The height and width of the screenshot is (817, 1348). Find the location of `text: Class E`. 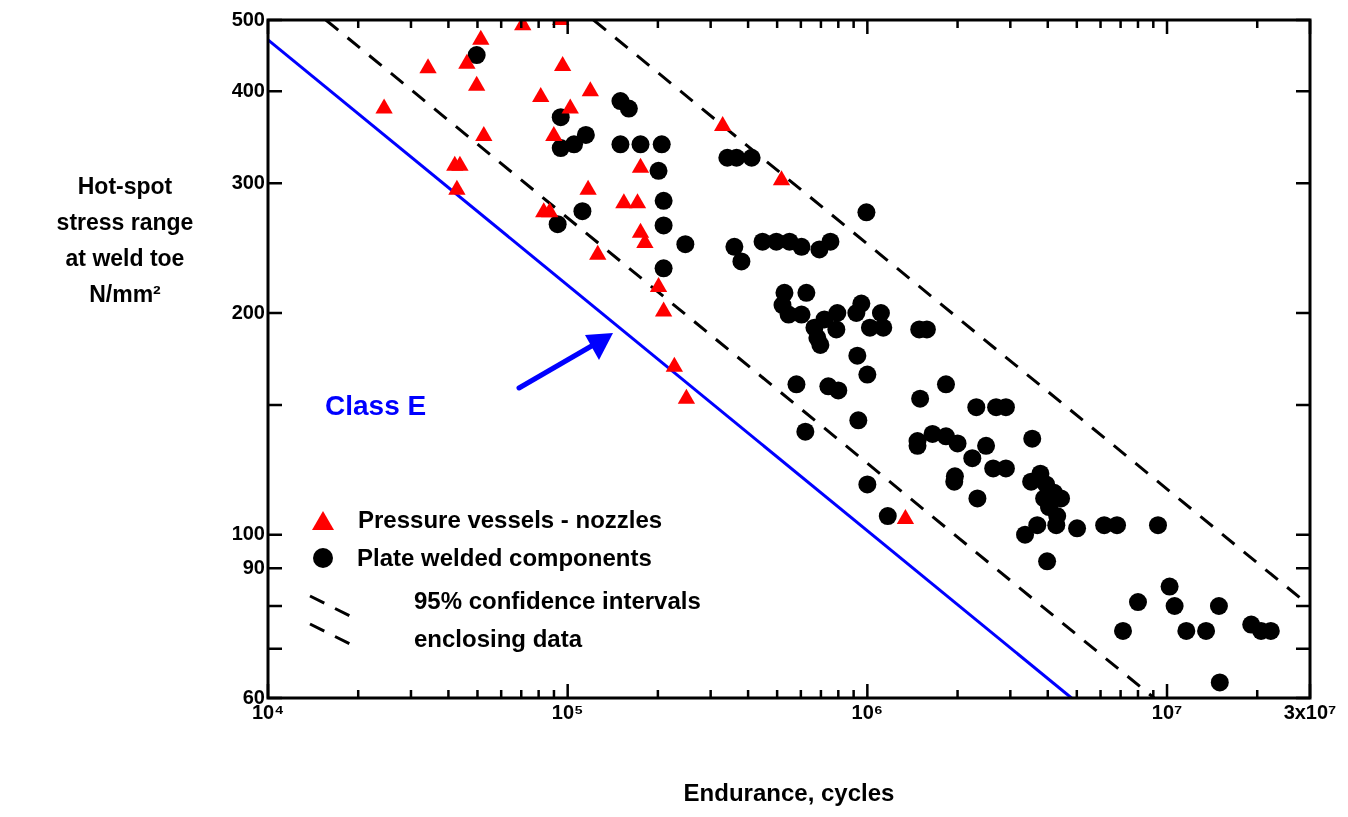

text: Class E is located at coordinates (376, 406).